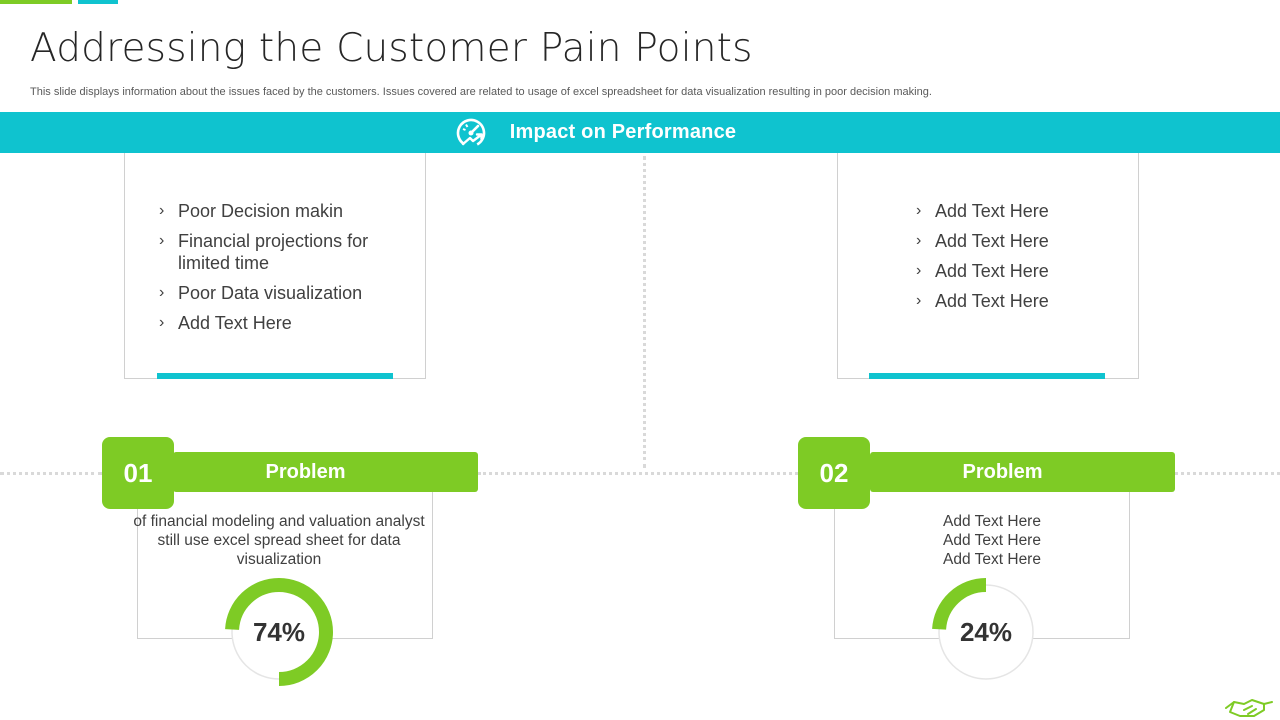  What do you see at coordinates (36, 2) in the screenshot?
I see `accent-bar-green` at bounding box center [36, 2].